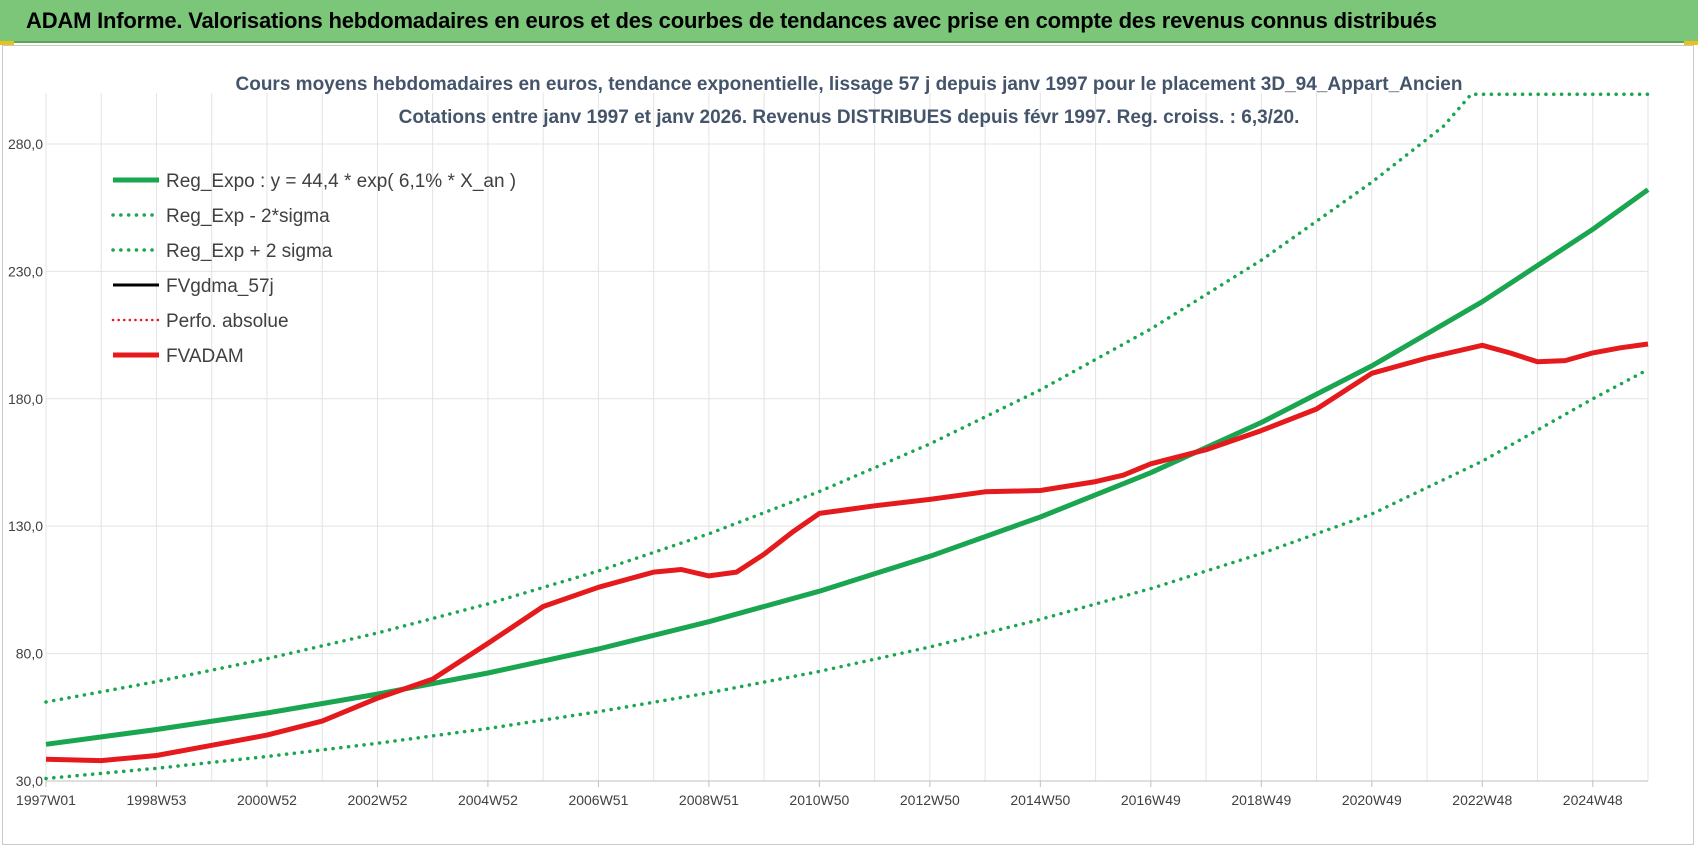 Image resolution: width=1698 pixels, height=848 pixels. What do you see at coordinates (488, 800) in the screenshot?
I see `x-tick-label: 2004W52` at bounding box center [488, 800].